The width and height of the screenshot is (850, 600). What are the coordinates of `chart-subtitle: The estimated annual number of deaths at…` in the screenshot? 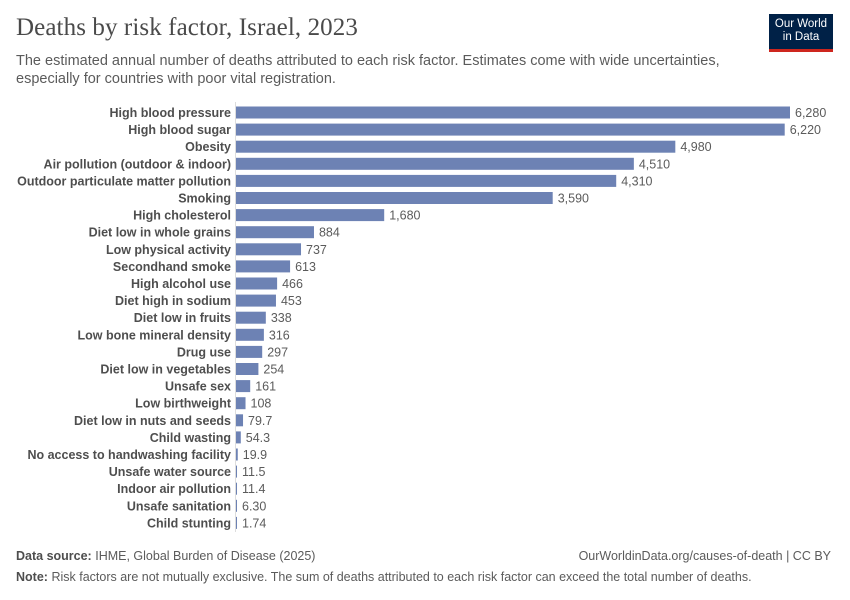 It's located at (368, 70).